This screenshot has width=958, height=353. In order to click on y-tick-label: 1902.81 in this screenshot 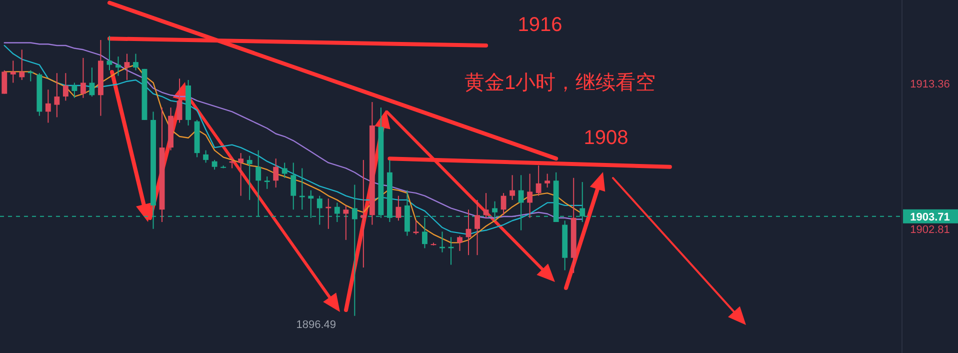, I will do `click(930, 230)`.